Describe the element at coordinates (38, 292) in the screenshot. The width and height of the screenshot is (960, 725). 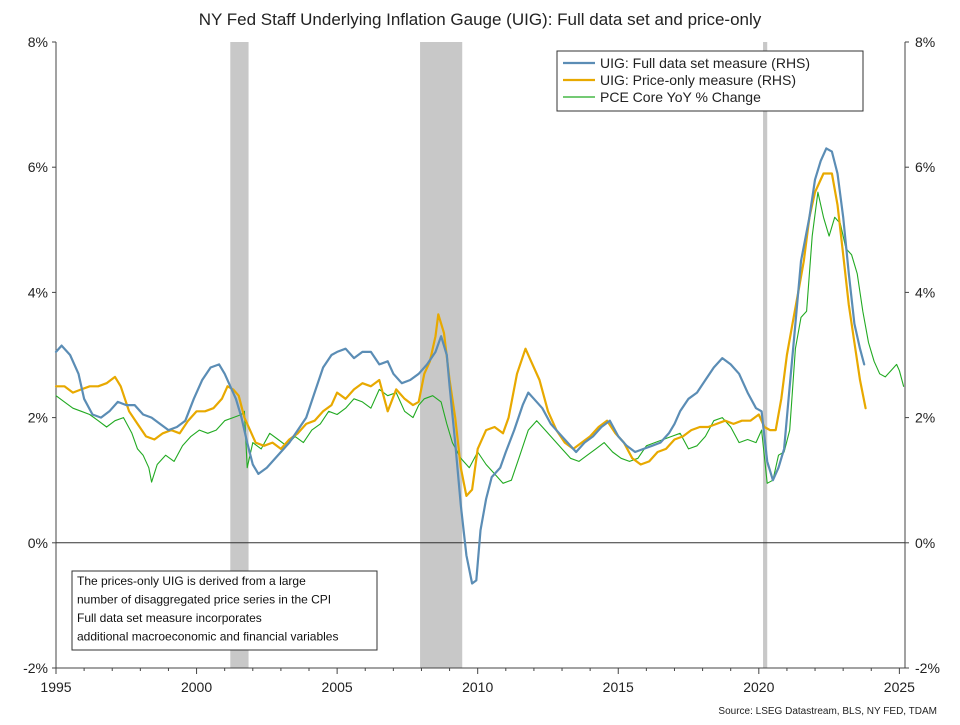
I see `y-tick-label-left: 4%` at that location.